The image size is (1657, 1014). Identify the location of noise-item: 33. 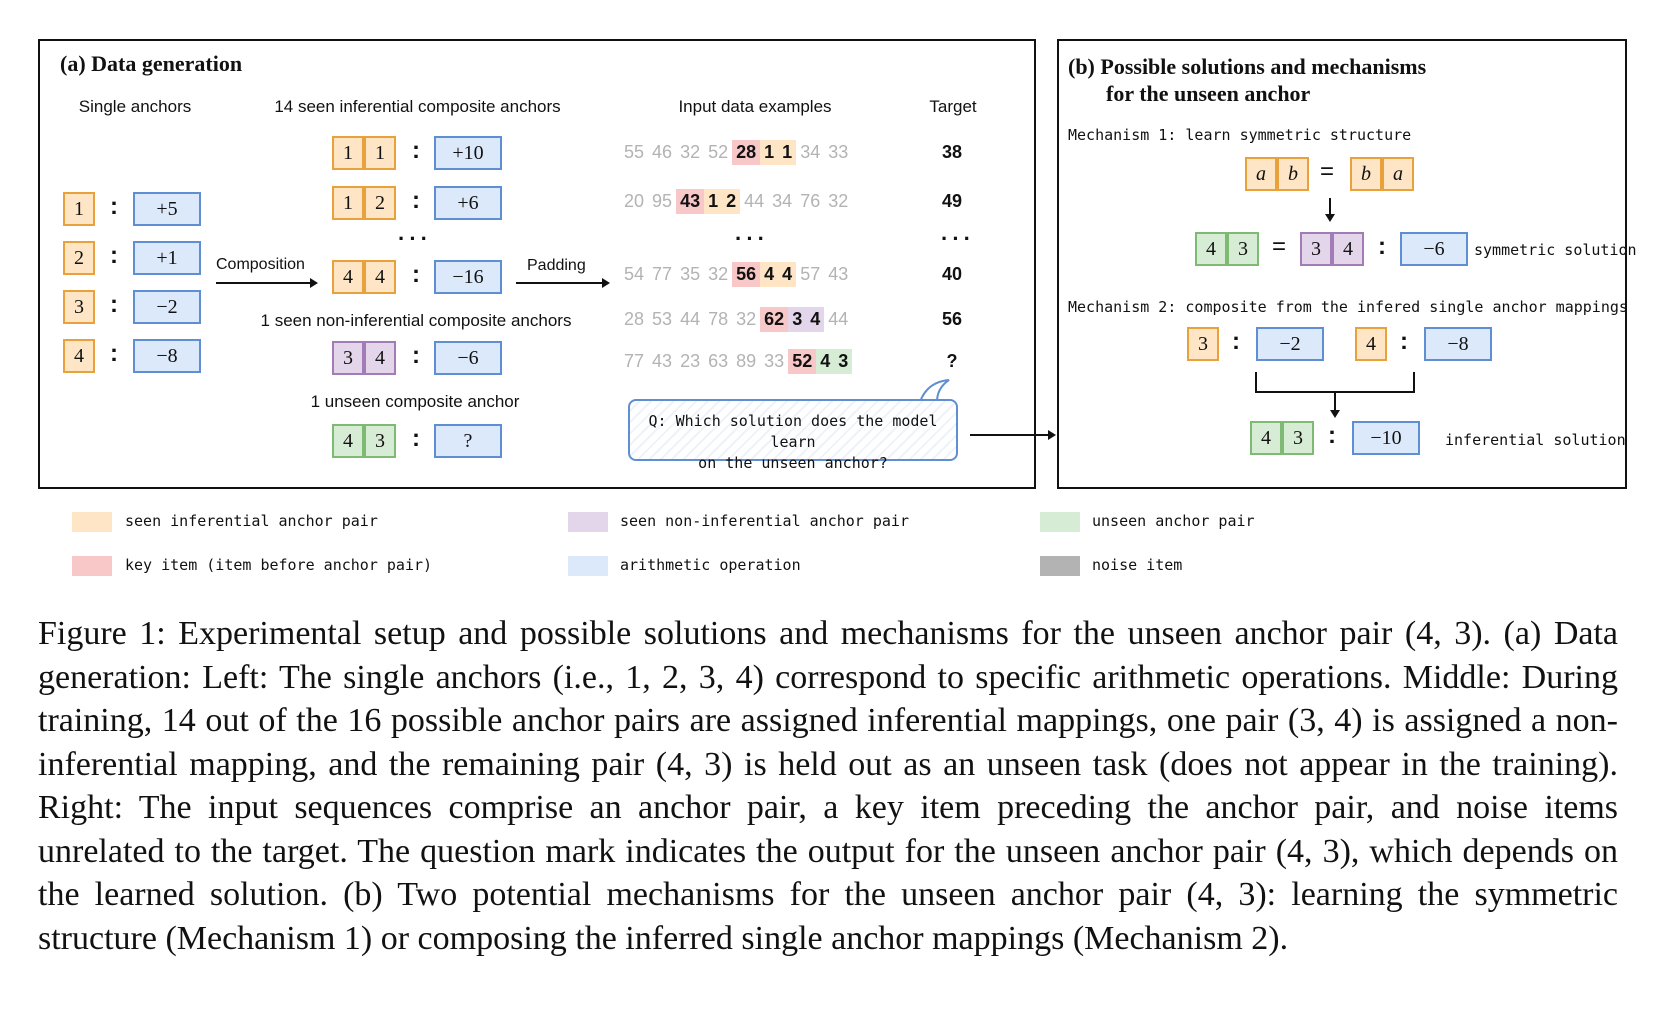
(838, 152).